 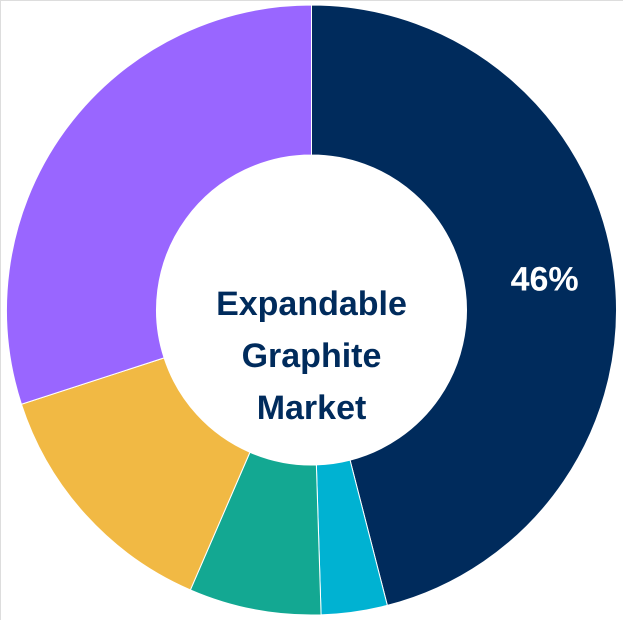 I want to click on text: Expandable Graphite Market, so click(x=311, y=356).